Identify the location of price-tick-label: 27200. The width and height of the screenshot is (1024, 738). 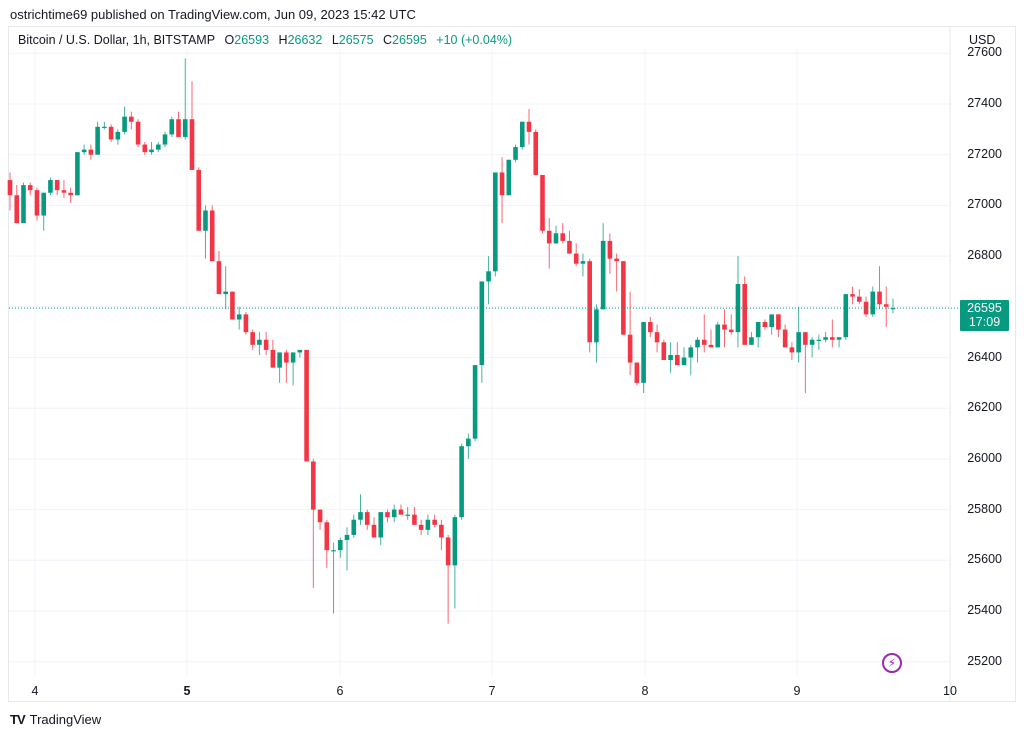
(984, 153).